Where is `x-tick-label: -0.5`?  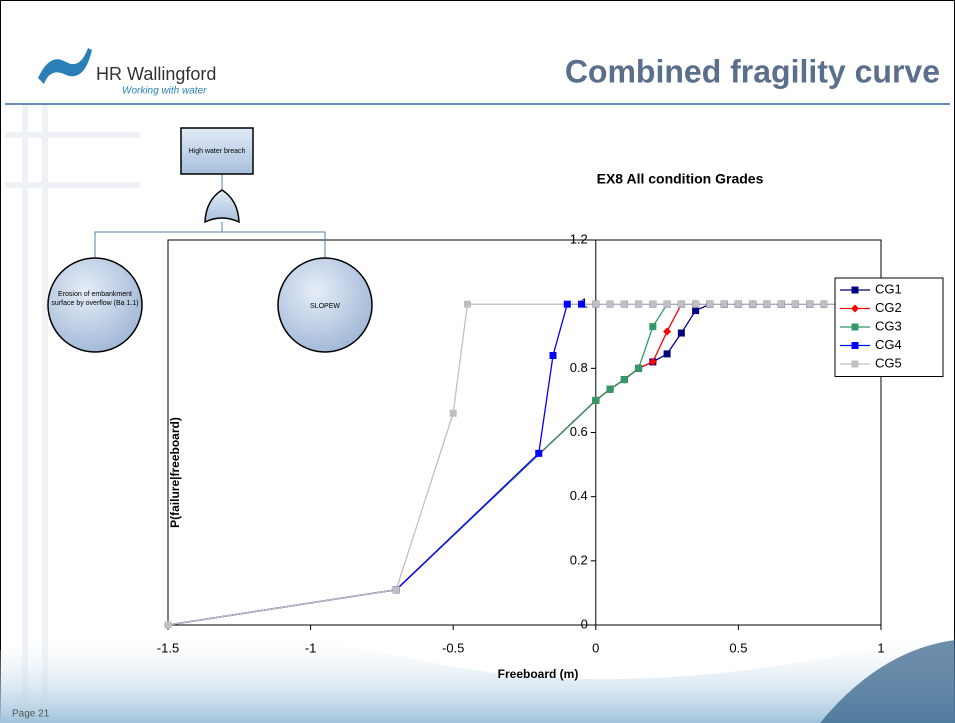
x-tick-label: -0.5 is located at coordinates (453, 647).